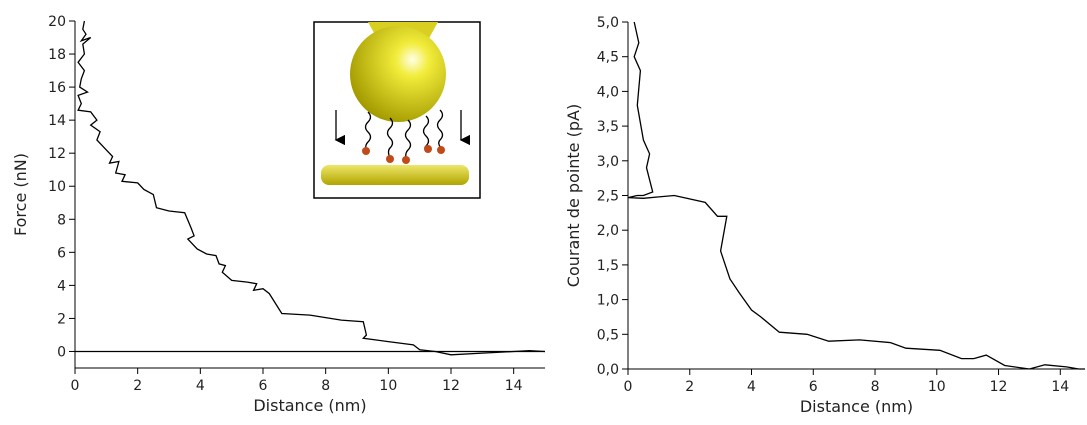 The image size is (1087, 425). Describe the element at coordinates (608, 231) in the screenshot. I see `y-tick-label: 2,0` at that location.